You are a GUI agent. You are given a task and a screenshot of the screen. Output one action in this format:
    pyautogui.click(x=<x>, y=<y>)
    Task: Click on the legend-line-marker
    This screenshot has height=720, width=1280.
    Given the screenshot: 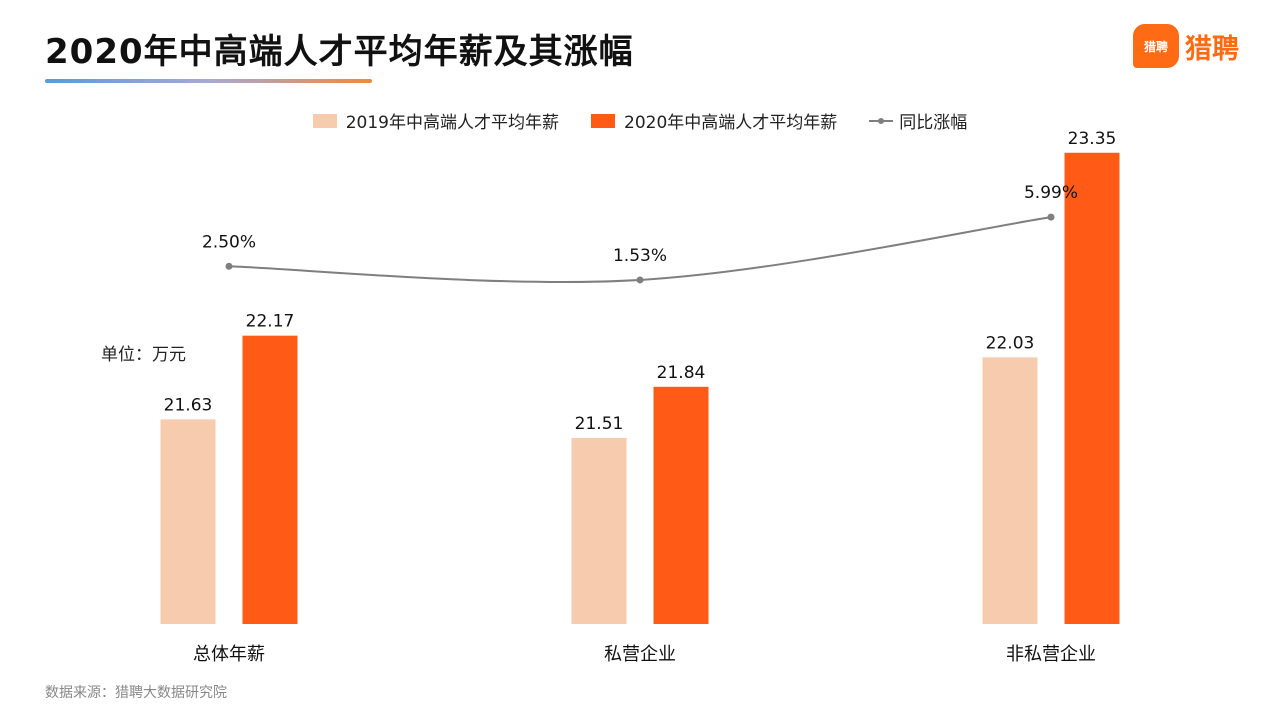 What is the action you would take?
    pyautogui.click(x=881, y=121)
    